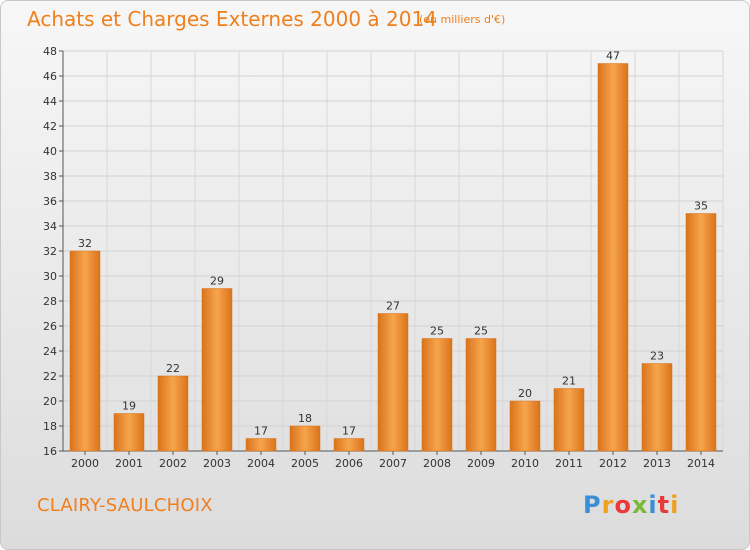  Describe the element at coordinates (50, 251) in the screenshot. I see `y-tick-label: 32` at that location.